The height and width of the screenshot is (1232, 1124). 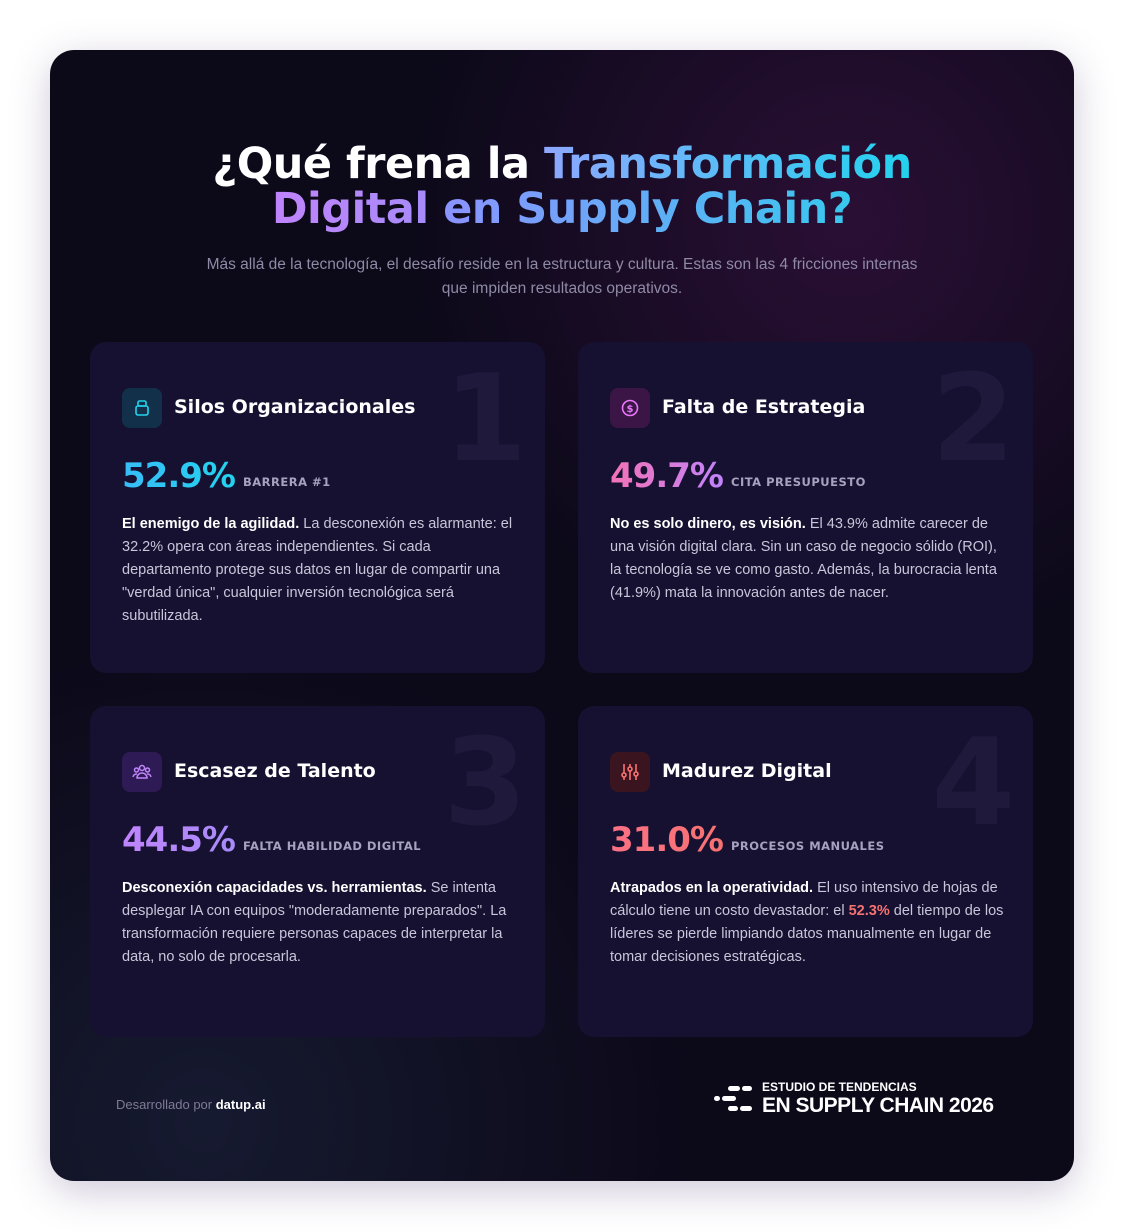 I want to click on logo-mark, so click(x=733, y=1098).